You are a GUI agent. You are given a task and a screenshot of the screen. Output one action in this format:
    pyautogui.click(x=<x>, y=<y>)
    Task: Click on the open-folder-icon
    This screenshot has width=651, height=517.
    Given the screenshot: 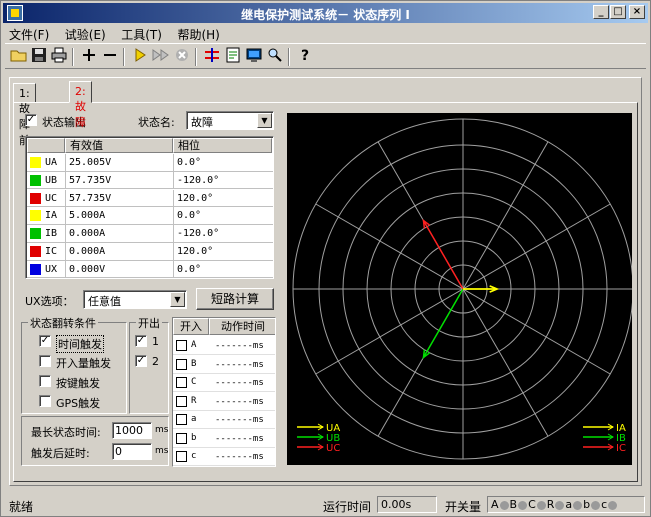 What is the action you would take?
    pyautogui.click(x=19, y=57)
    